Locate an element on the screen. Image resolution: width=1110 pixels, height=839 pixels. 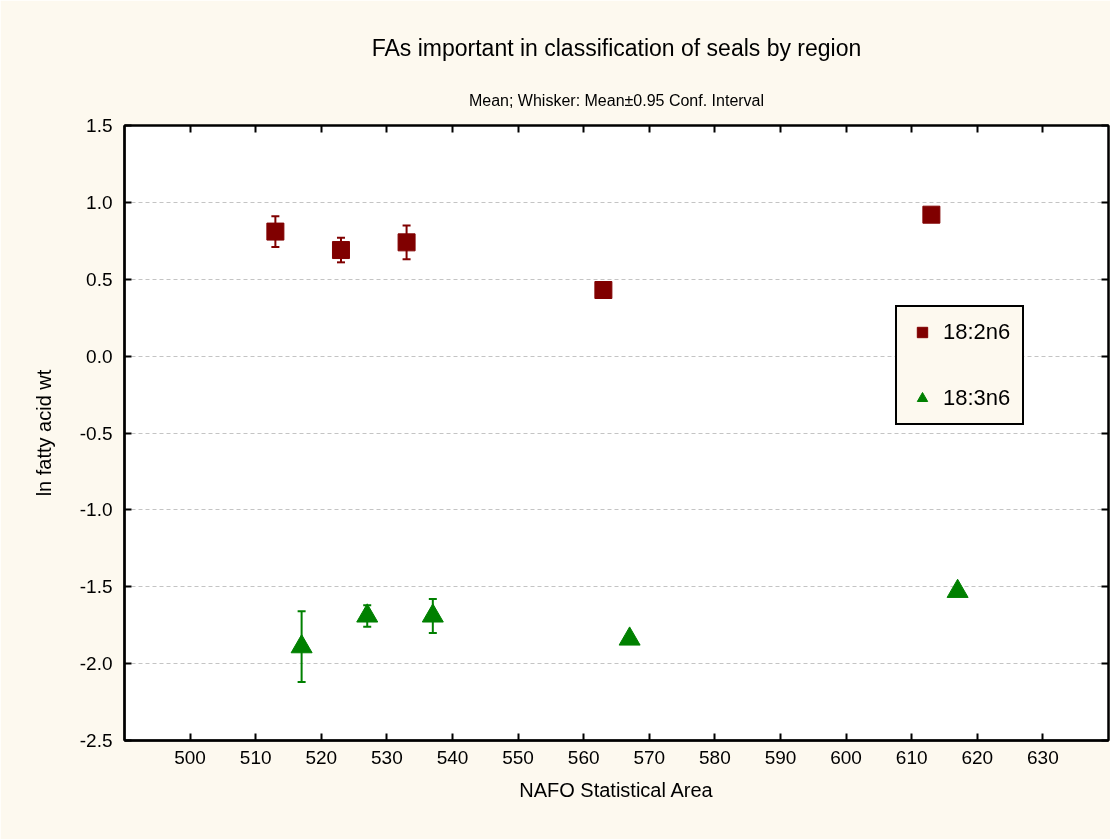
chart-title: FAs important in classification of seals by region is located at coordinates (616, 47).